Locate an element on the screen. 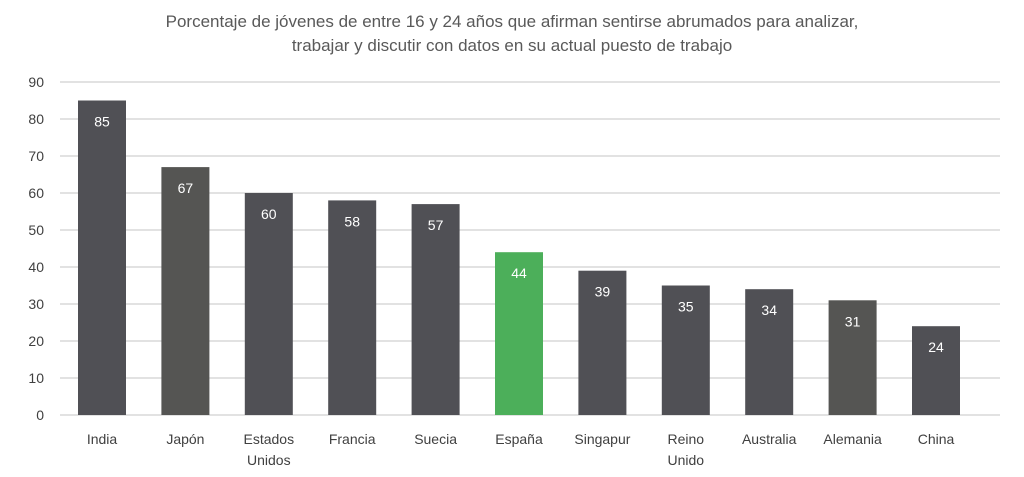  data-label: 58 is located at coordinates (352, 221).